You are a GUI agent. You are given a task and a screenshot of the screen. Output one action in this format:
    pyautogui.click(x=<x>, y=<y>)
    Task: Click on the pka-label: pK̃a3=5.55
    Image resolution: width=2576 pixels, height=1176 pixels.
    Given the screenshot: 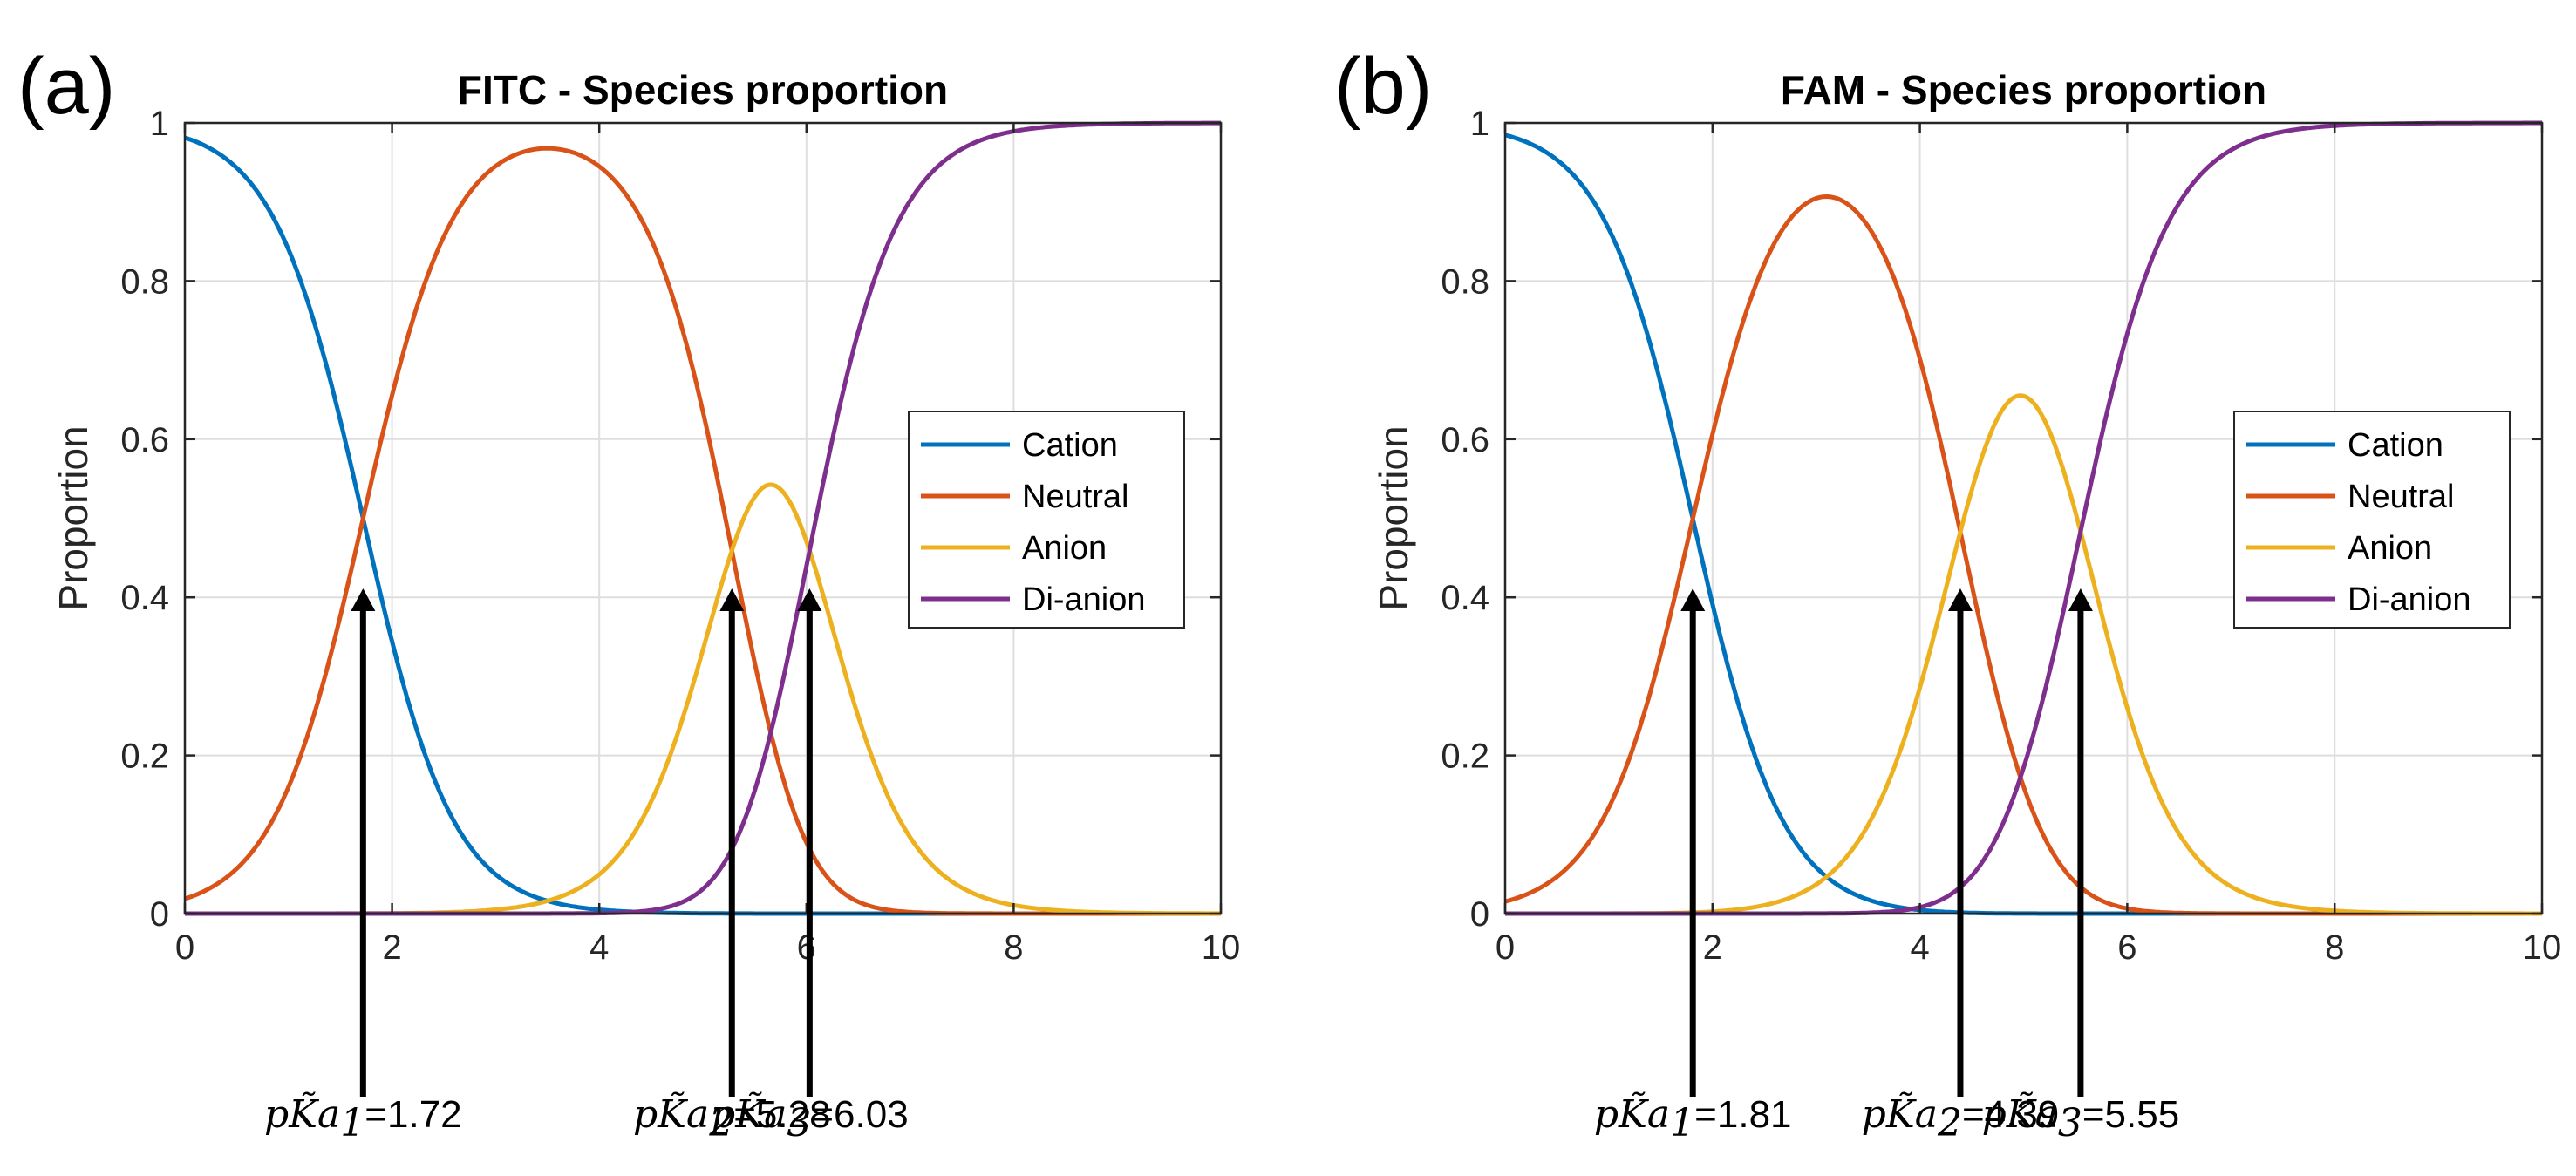 What is the action you would take?
    pyautogui.click(x=2081, y=1118)
    